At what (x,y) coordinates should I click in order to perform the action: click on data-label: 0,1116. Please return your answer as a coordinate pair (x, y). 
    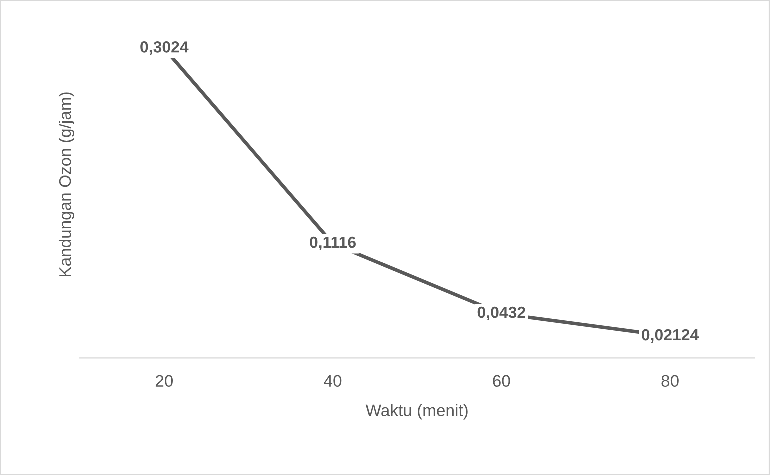
    Looking at the image, I should click on (333, 243).